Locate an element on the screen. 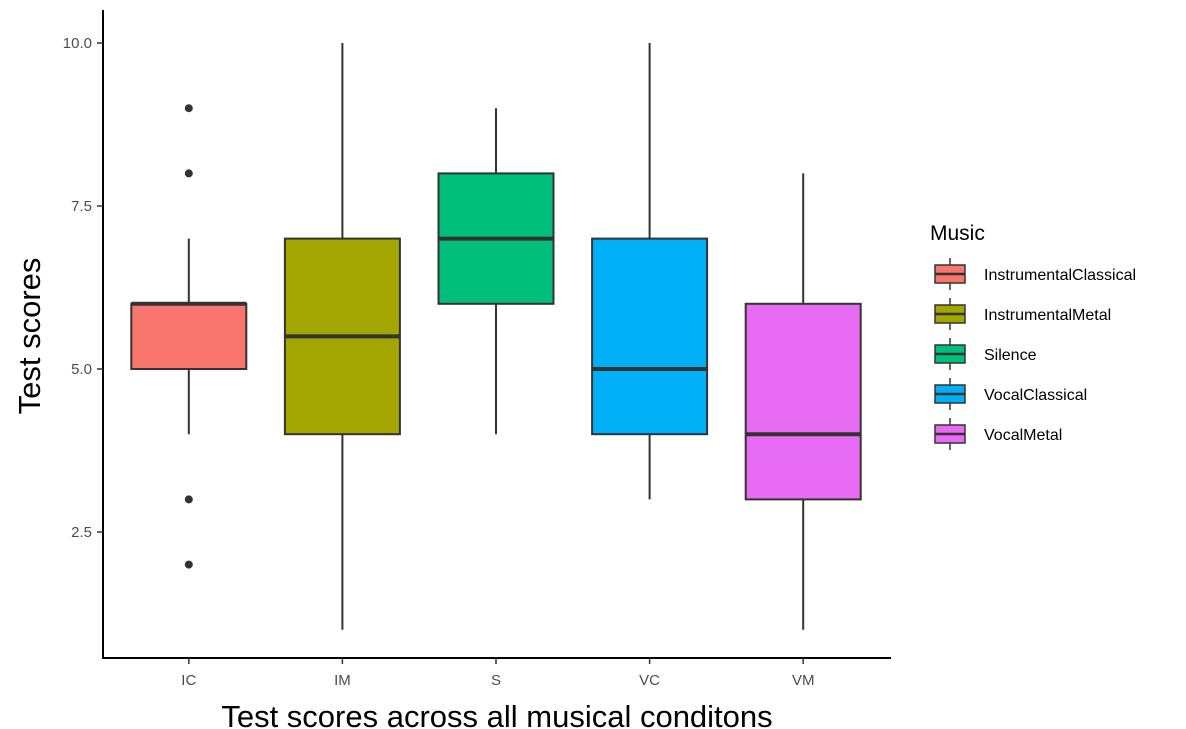 The height and width of the screenshot is (729, 1186). legend-label: InstrumentalMetal is located at coordinates (1047, 315).